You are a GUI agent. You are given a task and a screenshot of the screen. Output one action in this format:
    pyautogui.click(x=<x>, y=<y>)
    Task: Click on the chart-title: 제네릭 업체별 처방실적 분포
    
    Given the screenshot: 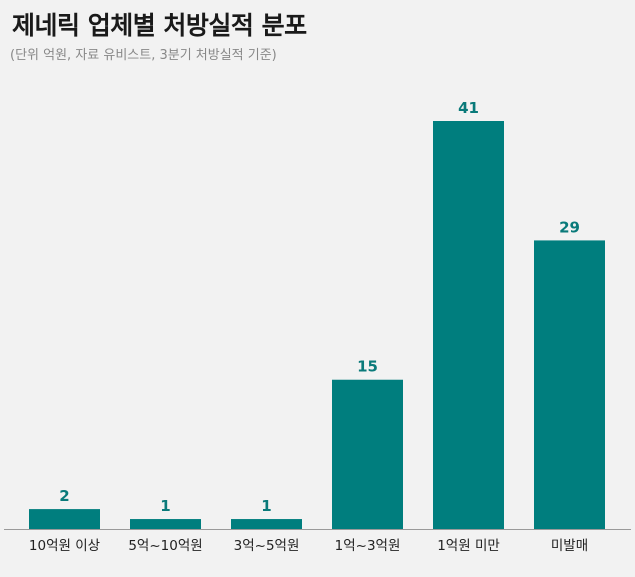 What is the action you would take?
    pyautogui.click(x=159, y=25)
    